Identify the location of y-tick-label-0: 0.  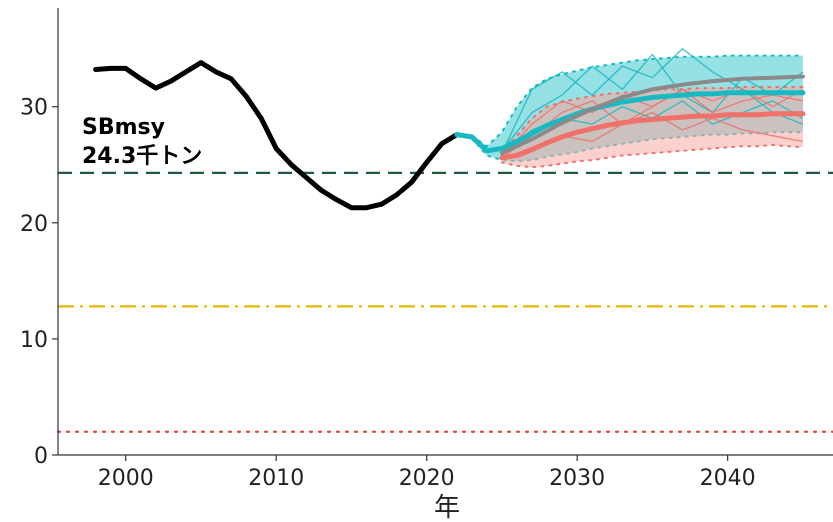
(41, 456).